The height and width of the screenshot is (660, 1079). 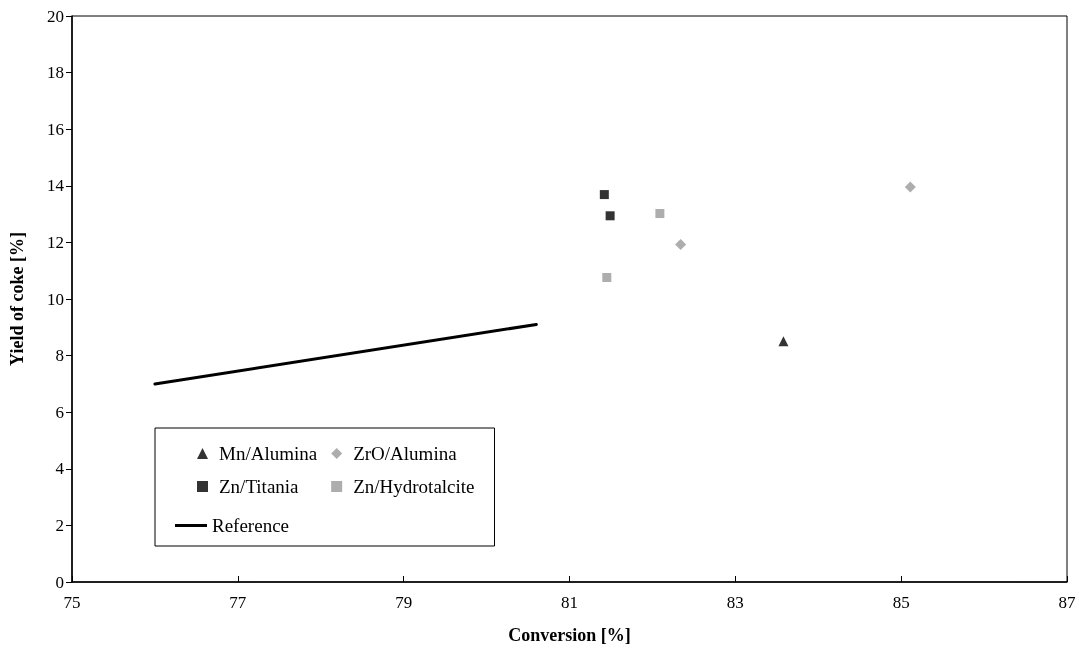 What do you see at coordinates (55, 73) in the screenshot?
I see `y-tick-label: 18` at bounding box center [55, 73].